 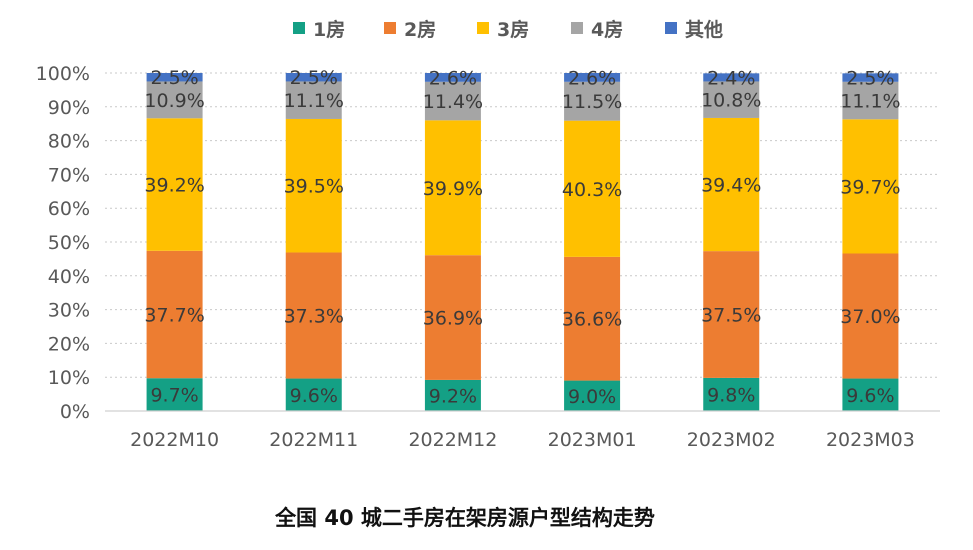 I want to click on data-label: 9.2%, so click(x=453, y=396).